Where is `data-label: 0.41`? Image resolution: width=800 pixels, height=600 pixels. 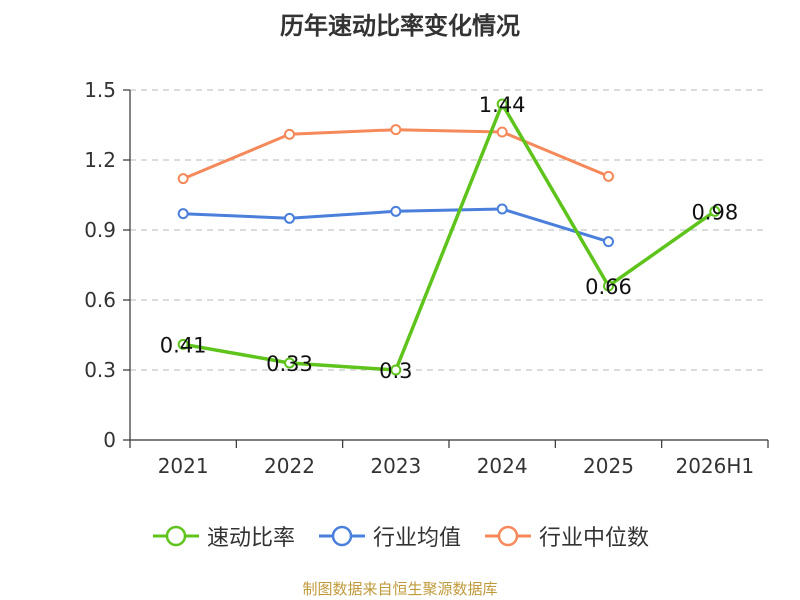 data-label: 0.41 is located at coordinates (183, 345).